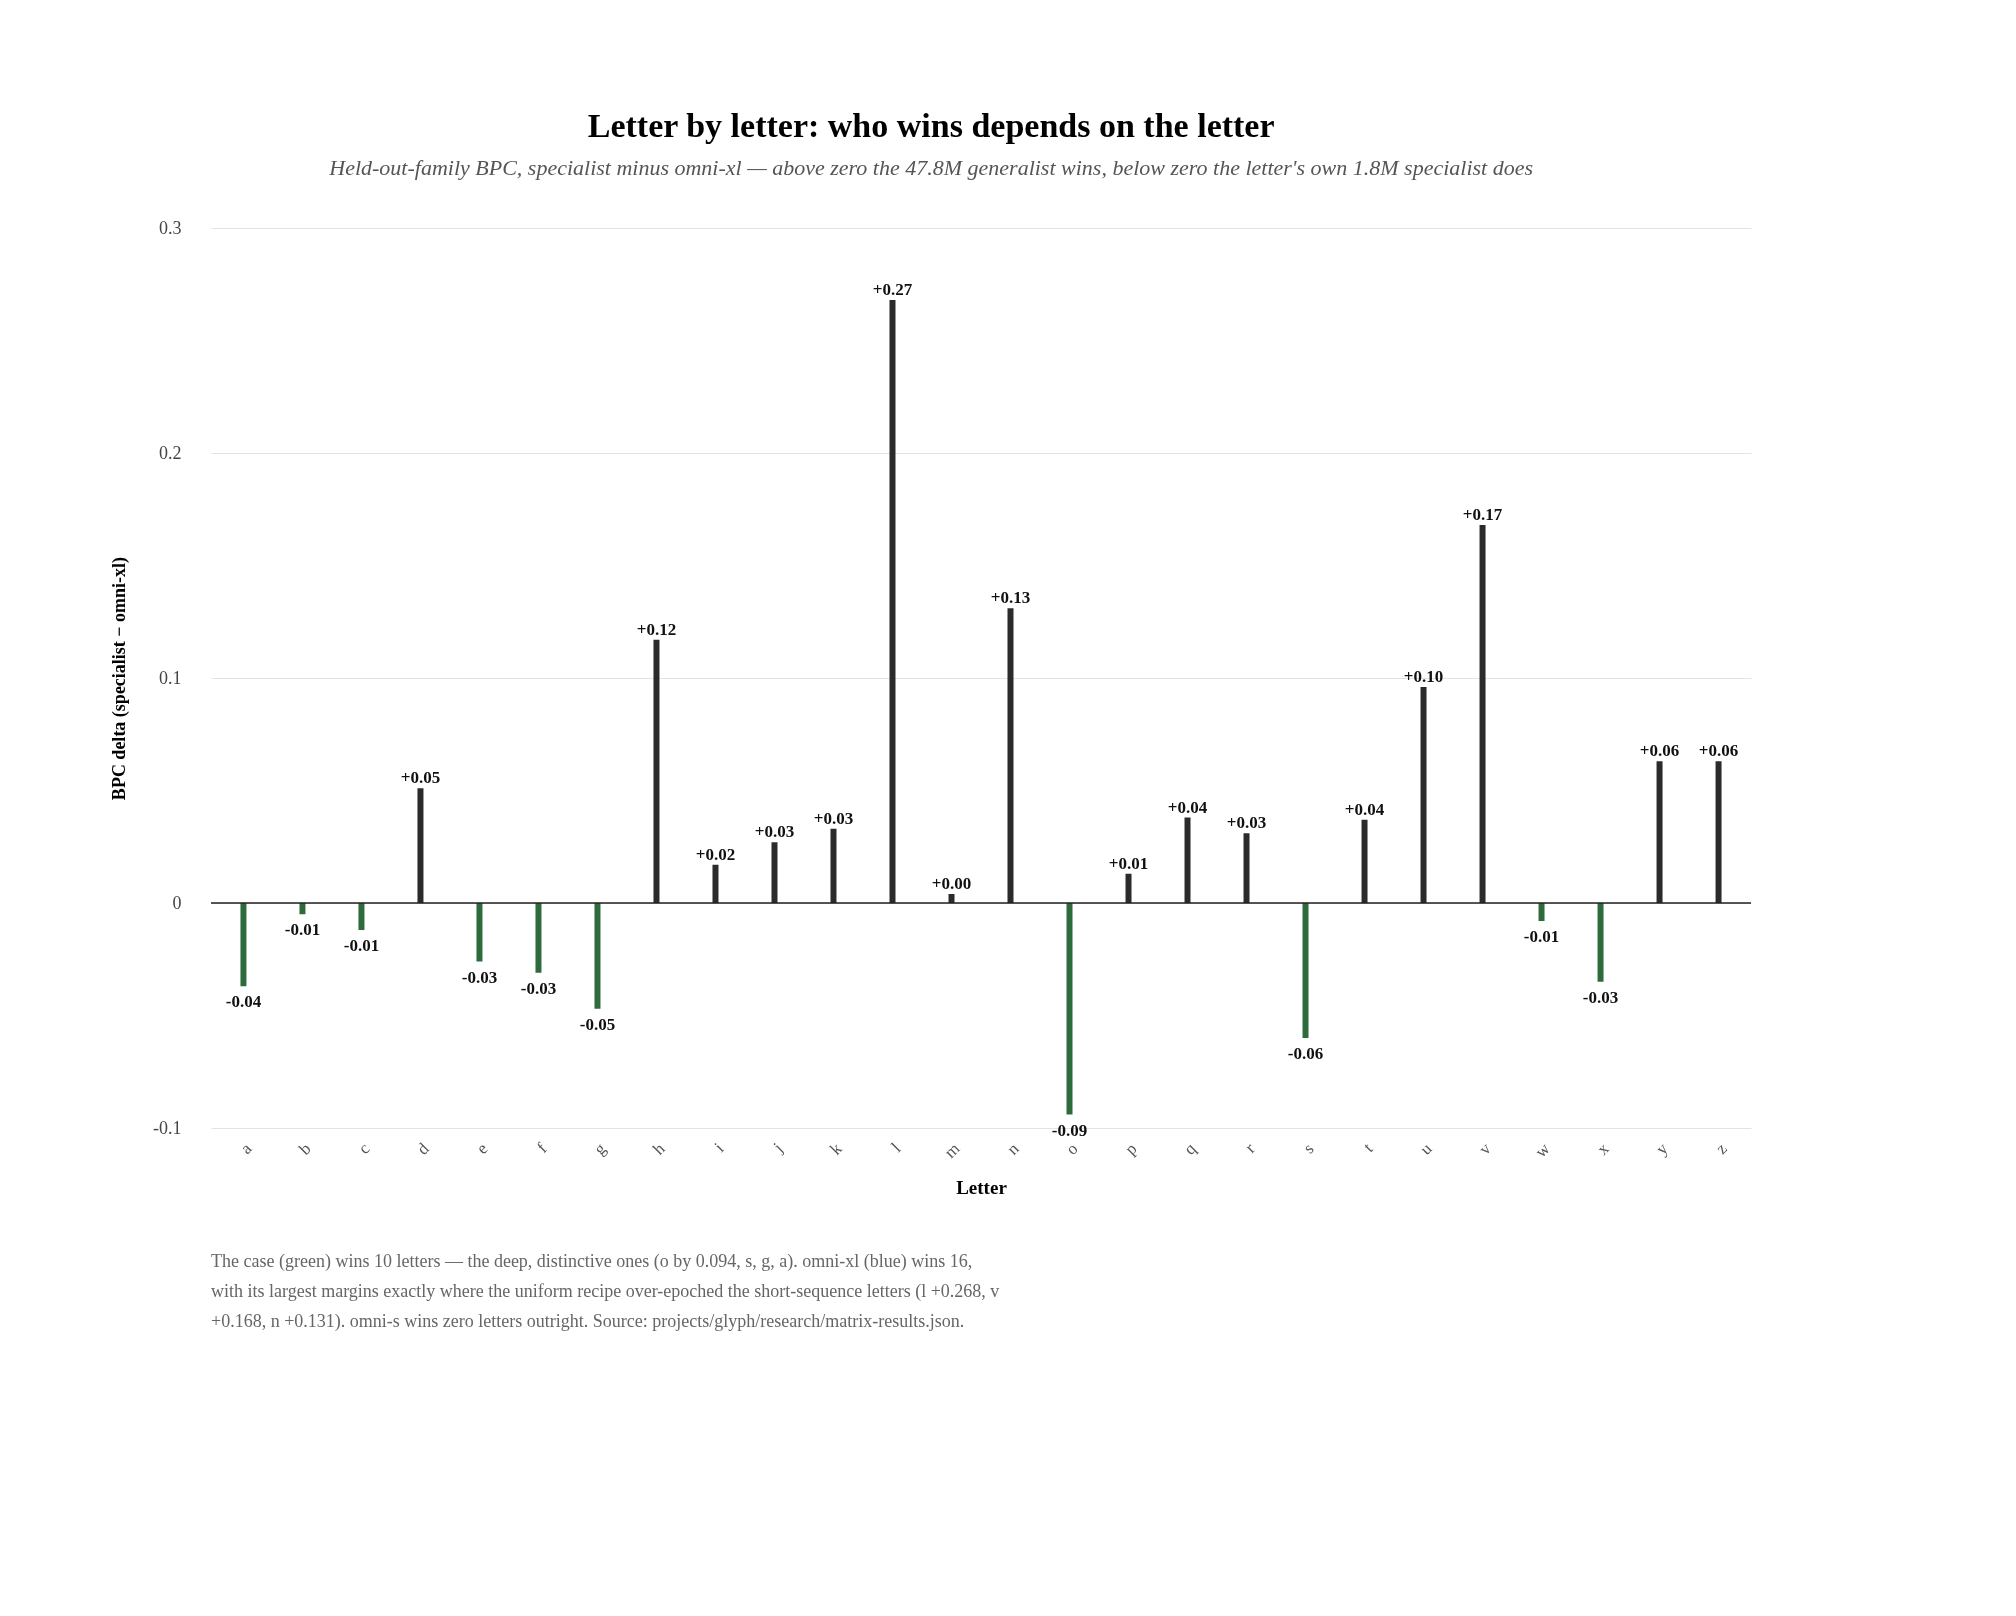 This screenshot has height=1616, width=2016. Describe the element at coordinates (719, 1147) in the screenshot. I see `x-tick-label: i` at that location.